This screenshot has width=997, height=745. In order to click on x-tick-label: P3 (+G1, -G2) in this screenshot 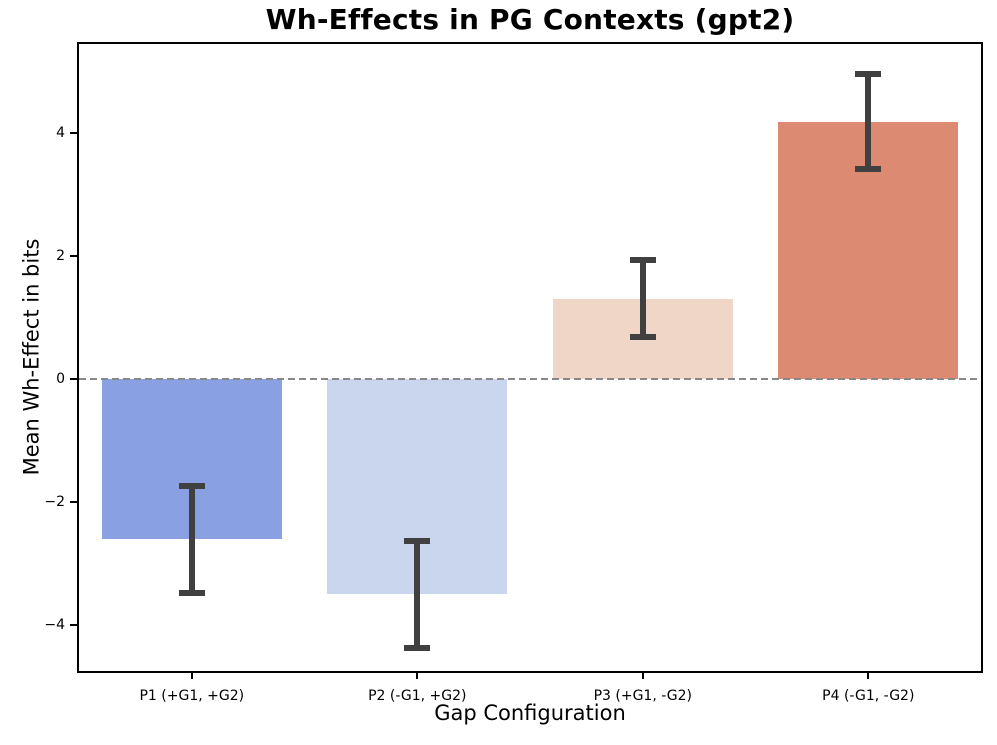, I will do `click(643, 696)`.